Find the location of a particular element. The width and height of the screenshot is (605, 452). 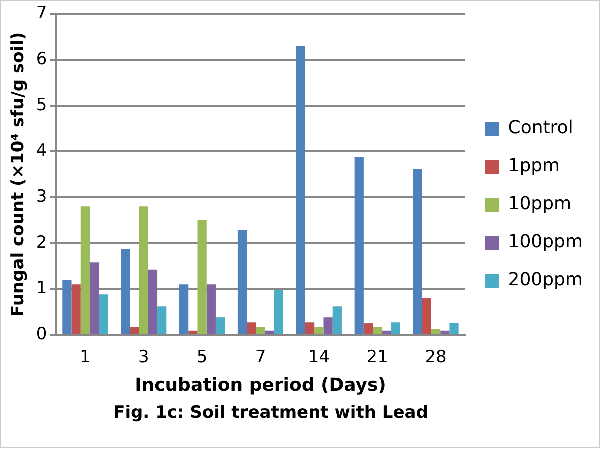

y-axis-title: Fungal count (×10⁴ sfu/g soil) is located at coordinates (18, 174).